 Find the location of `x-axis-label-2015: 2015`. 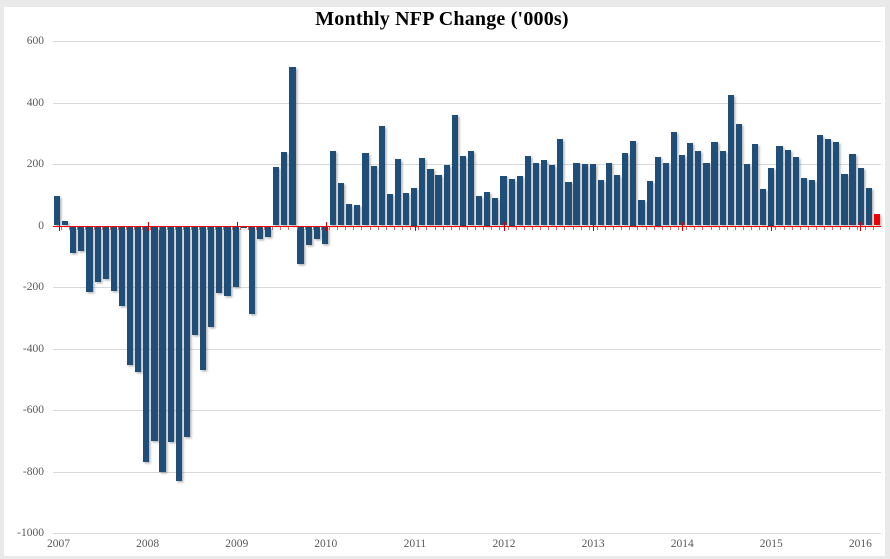

x-axis-label-2015: 2015 is located at coordinates (771, 544).